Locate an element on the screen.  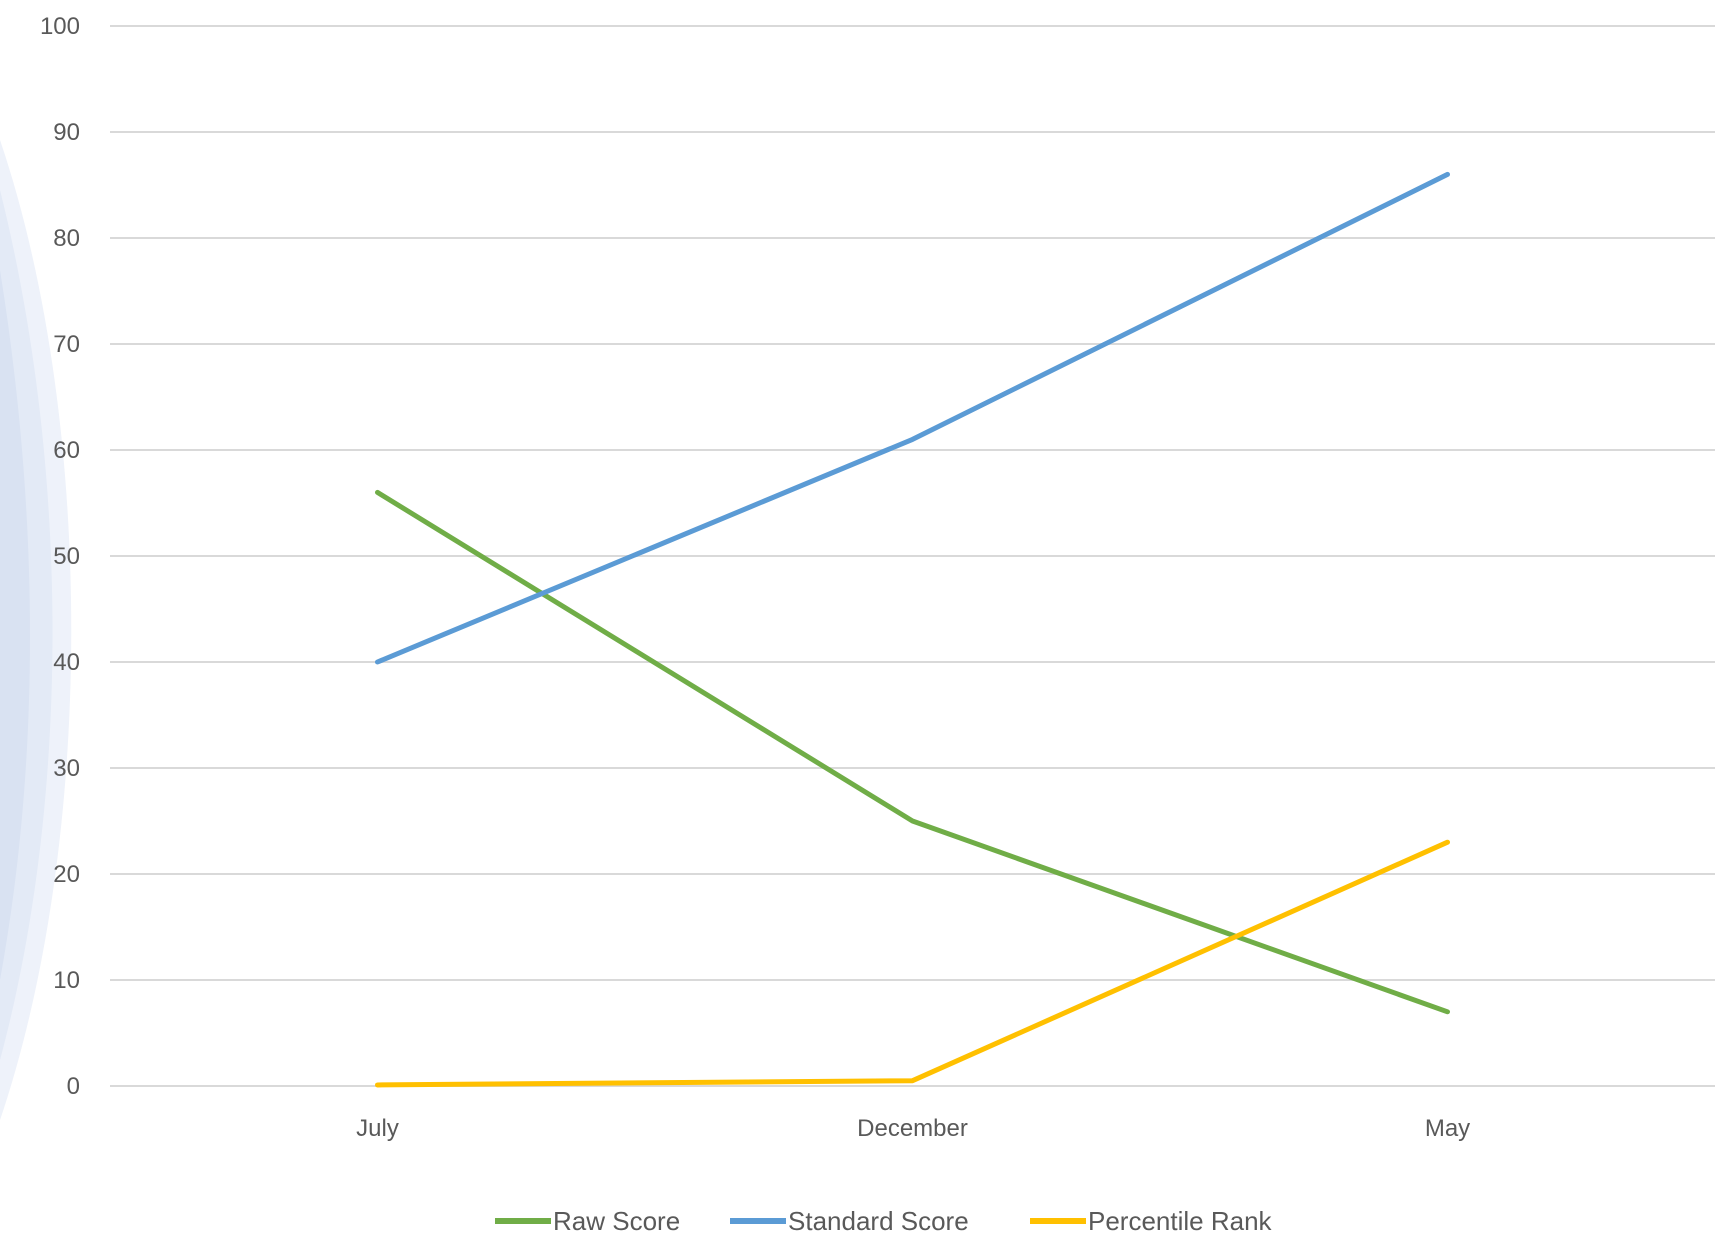
y-tick-label: 10 is located at coordinates (66, 980).